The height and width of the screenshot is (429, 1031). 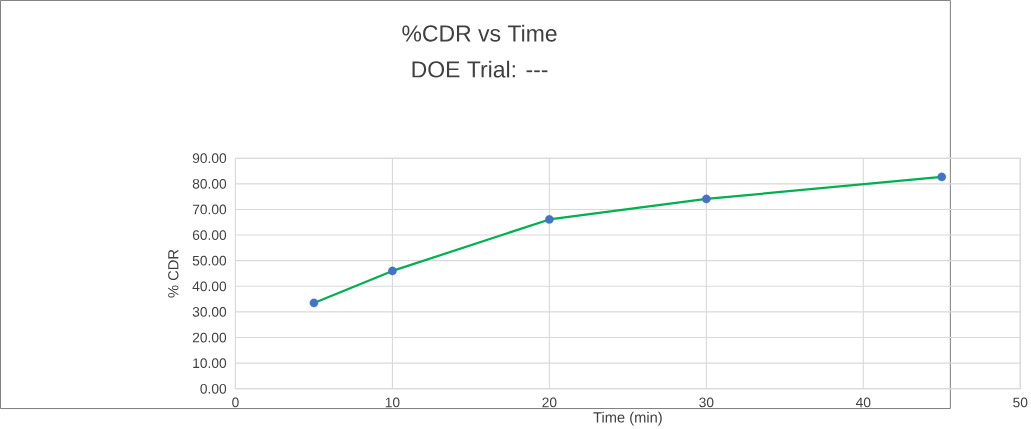 I want to click on x-tick-label: 0, so click(x=235, y=402).